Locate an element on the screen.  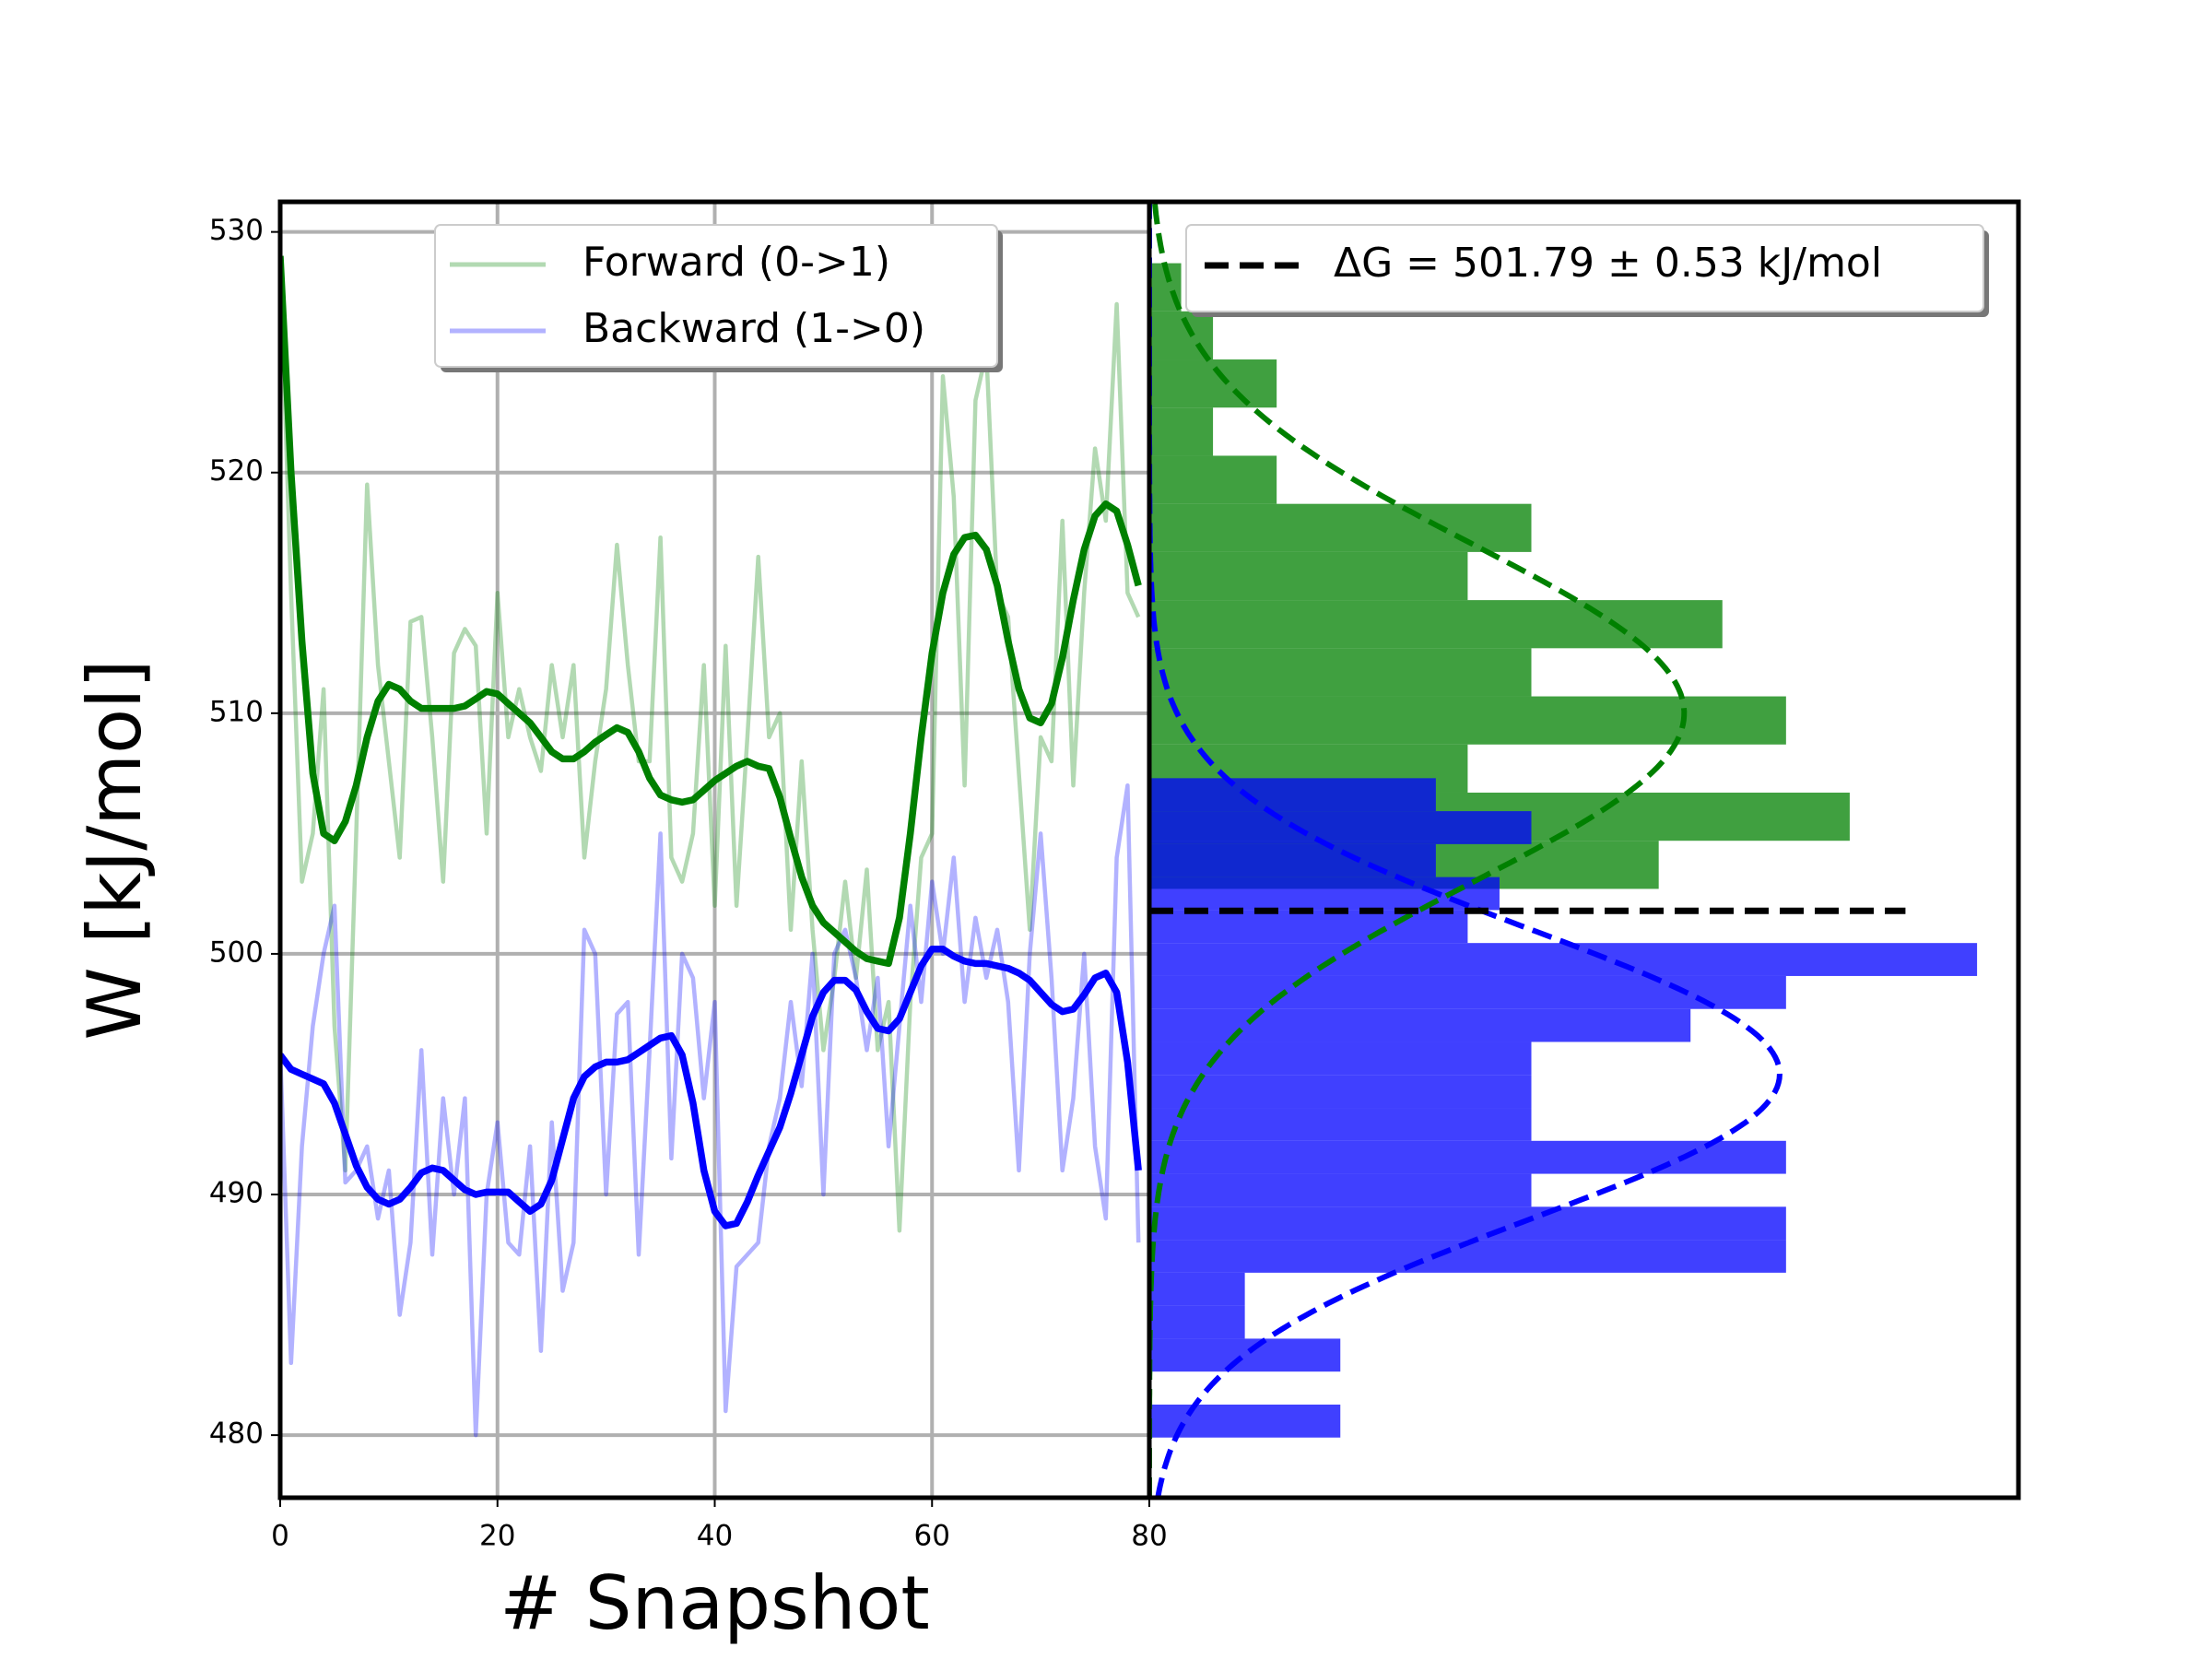
x-tick-label: 80 is located at coordinates (1149, 1536).